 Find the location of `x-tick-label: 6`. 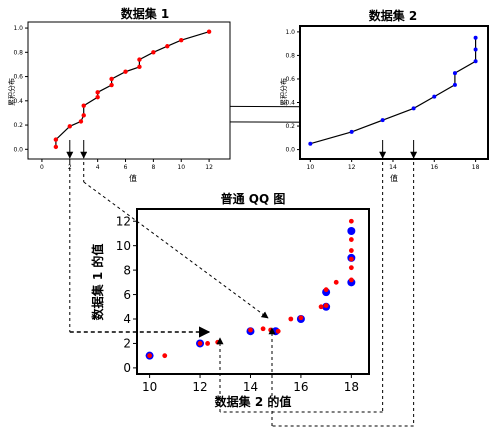

x-tick-label: 6 is located at coordinates (126, 167).